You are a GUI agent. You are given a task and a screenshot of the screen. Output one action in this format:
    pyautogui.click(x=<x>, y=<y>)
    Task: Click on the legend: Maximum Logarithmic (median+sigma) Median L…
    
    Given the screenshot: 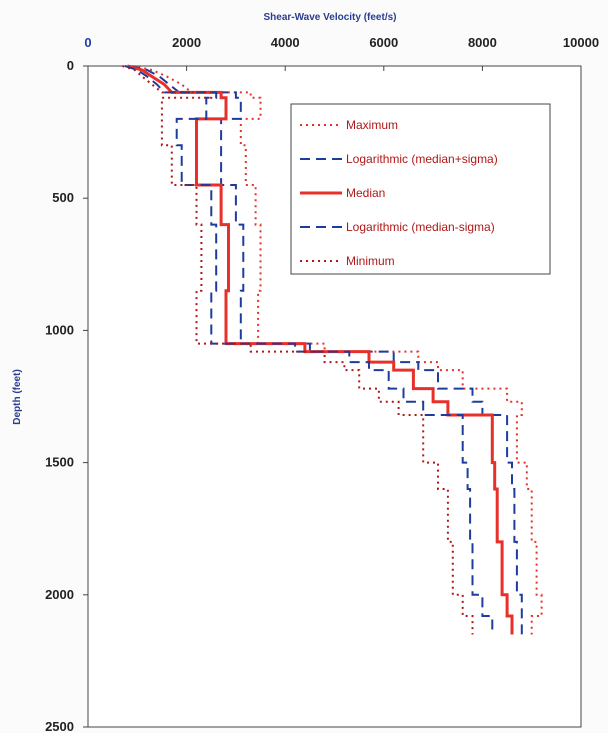 What is the action you would take?
    pyautogui.click(x=420, y=189)
    